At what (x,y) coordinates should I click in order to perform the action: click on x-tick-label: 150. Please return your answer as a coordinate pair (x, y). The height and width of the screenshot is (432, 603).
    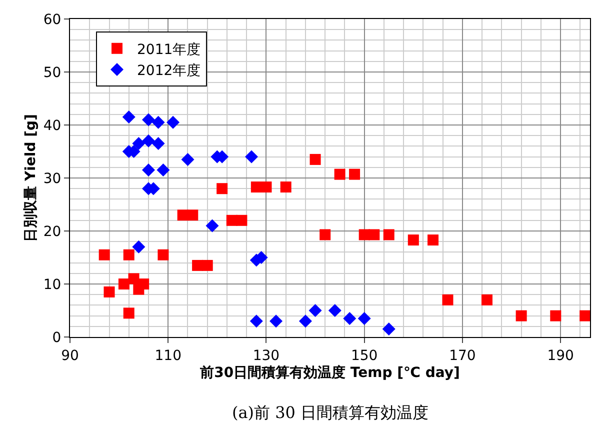
    Looking at the image, I should click on (364, 356).